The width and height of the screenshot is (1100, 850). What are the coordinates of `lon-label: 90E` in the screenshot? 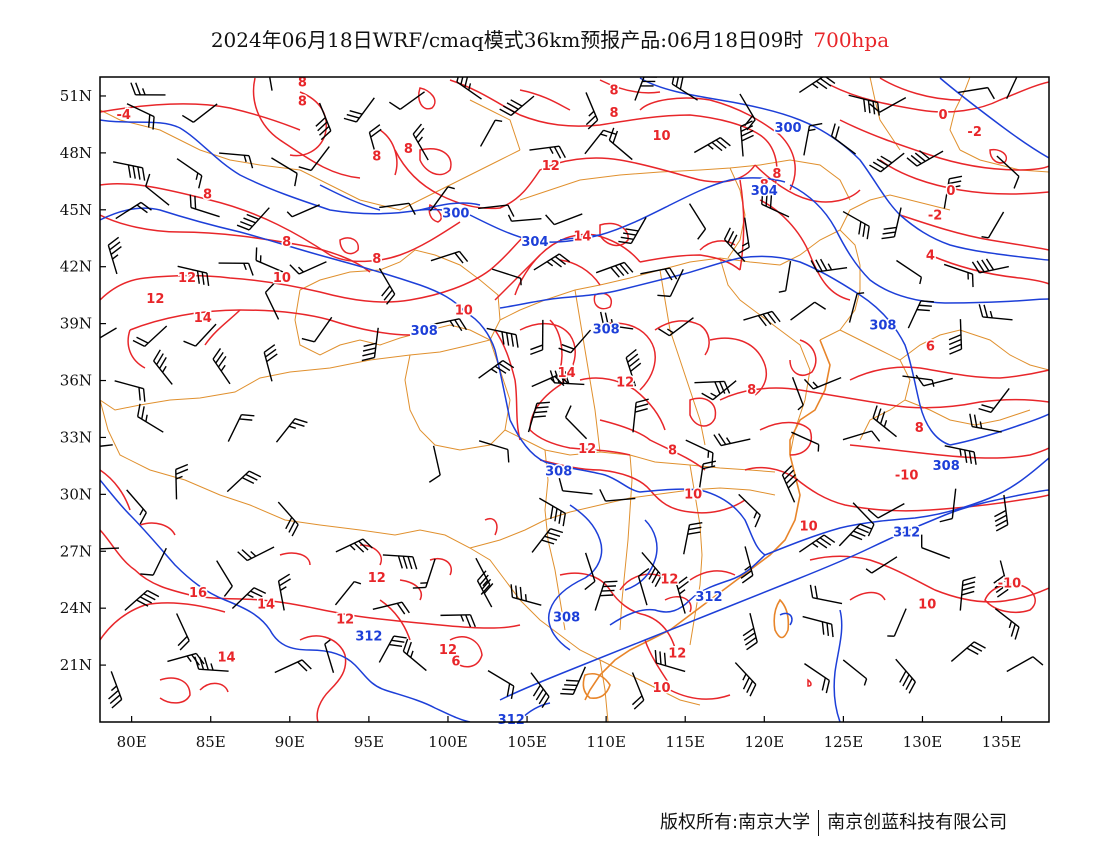 It's located at (290, 742).